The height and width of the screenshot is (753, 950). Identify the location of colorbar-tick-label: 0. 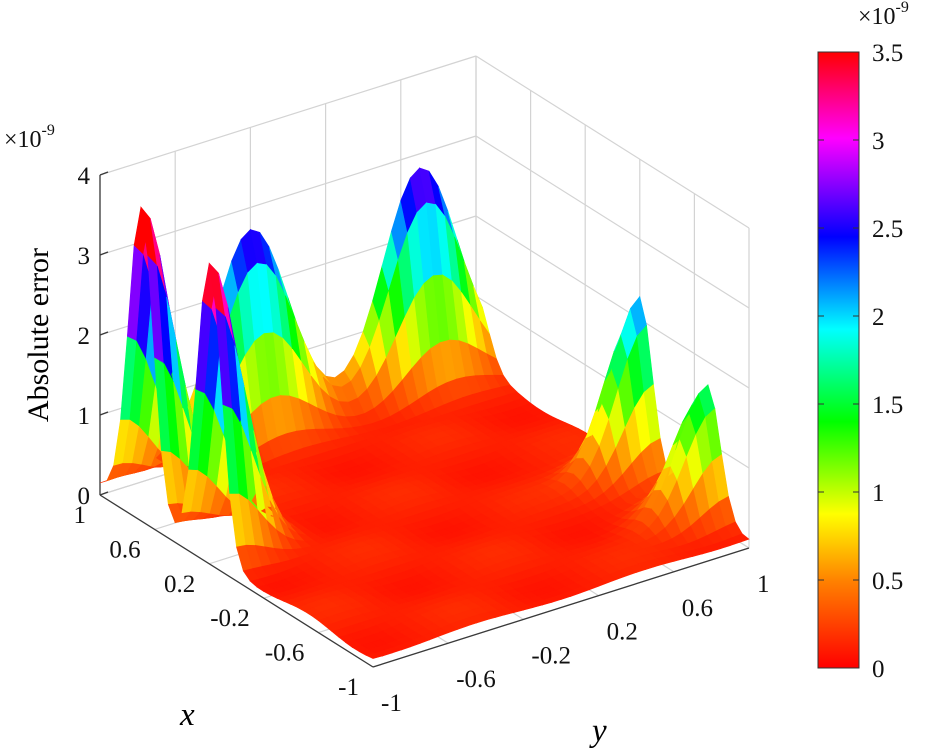
(878, 669).